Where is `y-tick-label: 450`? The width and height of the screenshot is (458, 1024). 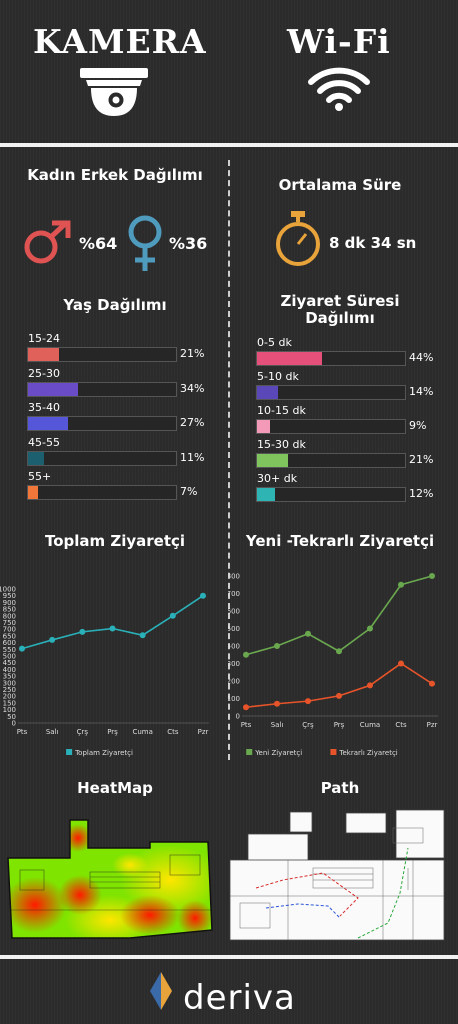
y-tick-label: 450 is located at coordinates (9, 663).